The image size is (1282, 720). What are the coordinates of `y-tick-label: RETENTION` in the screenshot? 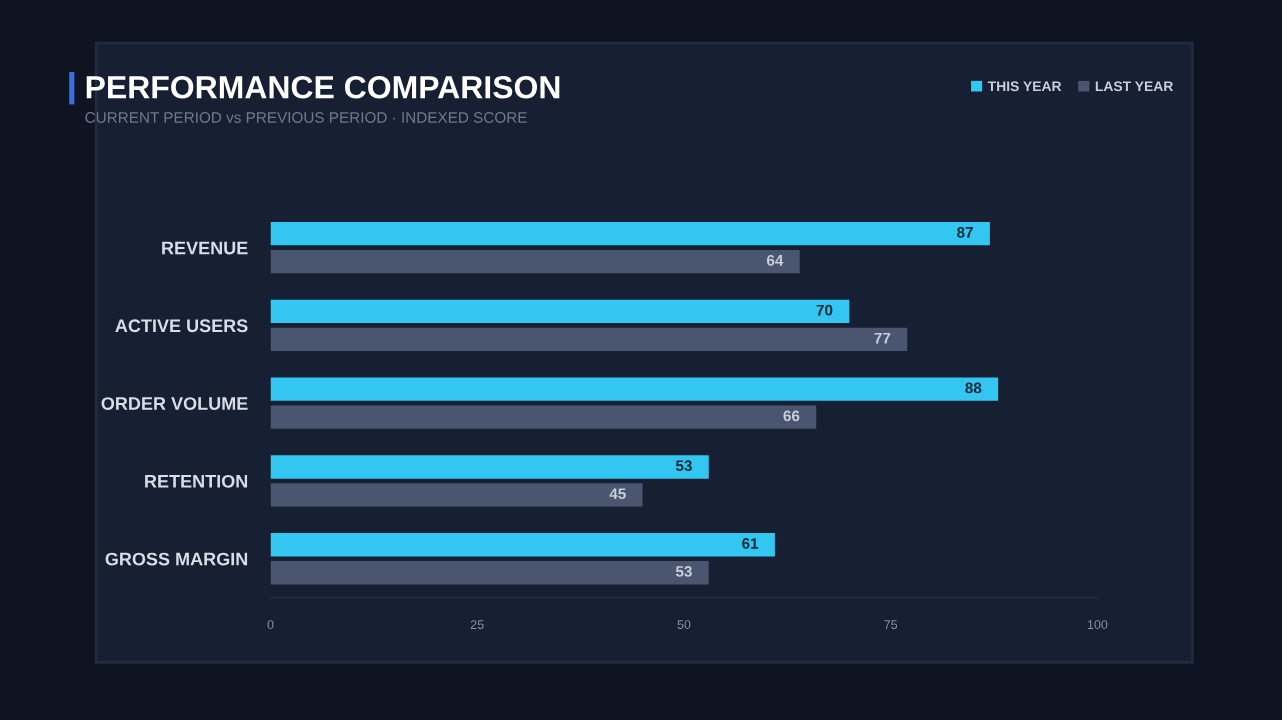 It's located at (196, 481).